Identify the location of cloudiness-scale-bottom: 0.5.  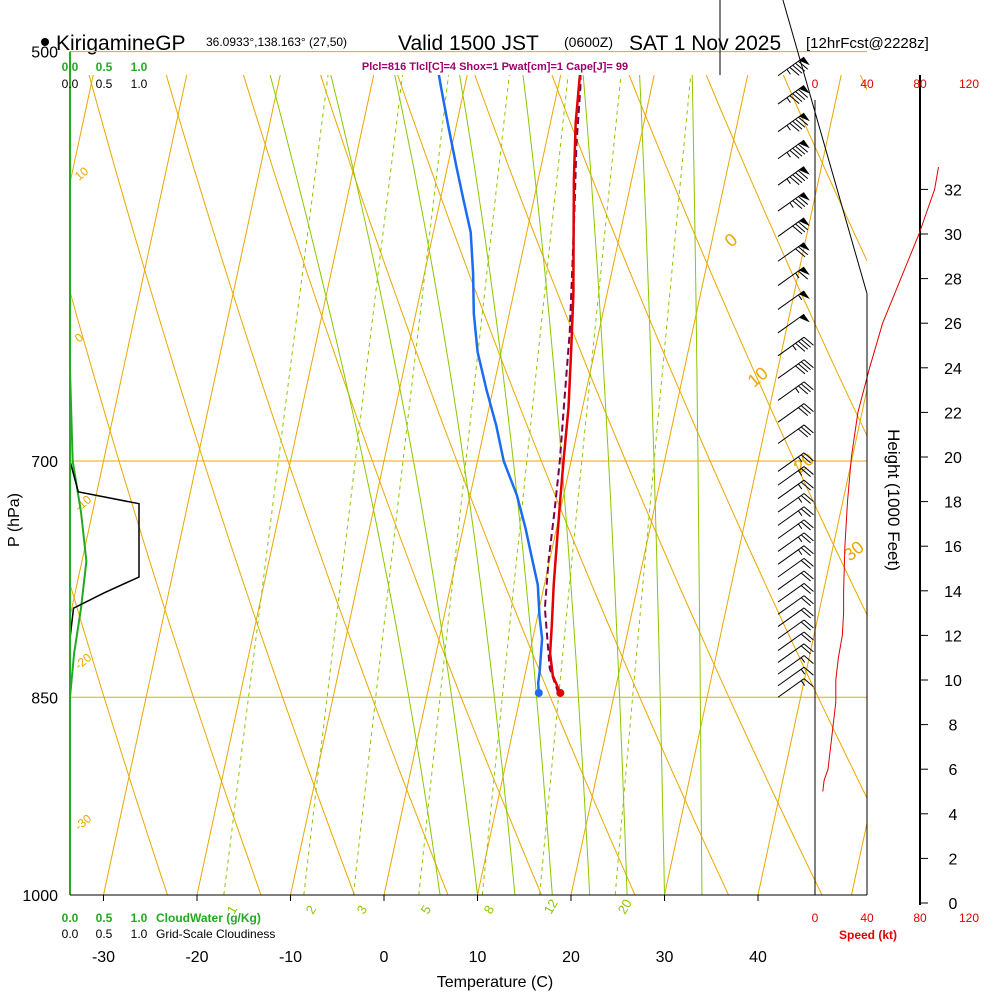
(104, 934).